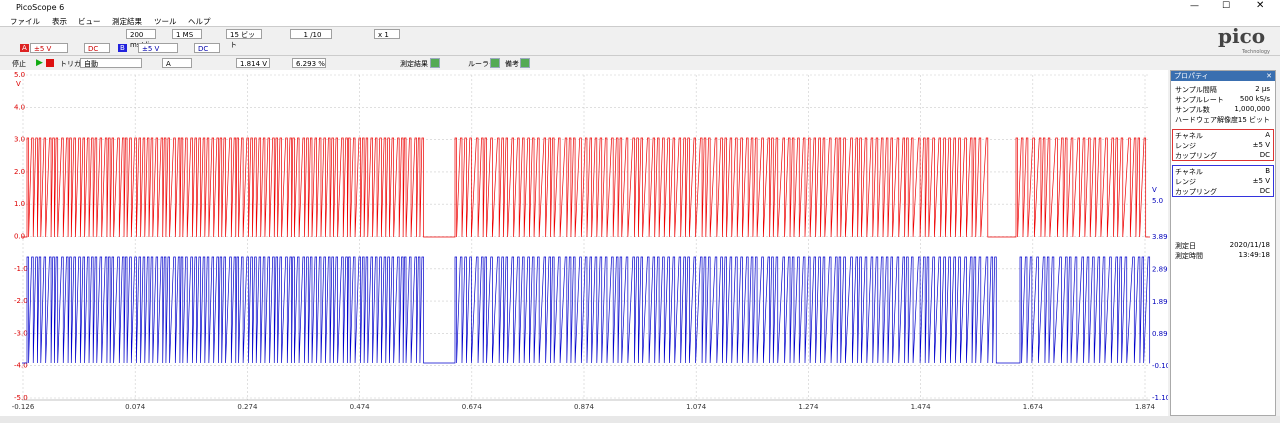  What do you see at coordinates (50, 63) in the screenshot?
I see `stop-button` at bounding box center [50, 63].